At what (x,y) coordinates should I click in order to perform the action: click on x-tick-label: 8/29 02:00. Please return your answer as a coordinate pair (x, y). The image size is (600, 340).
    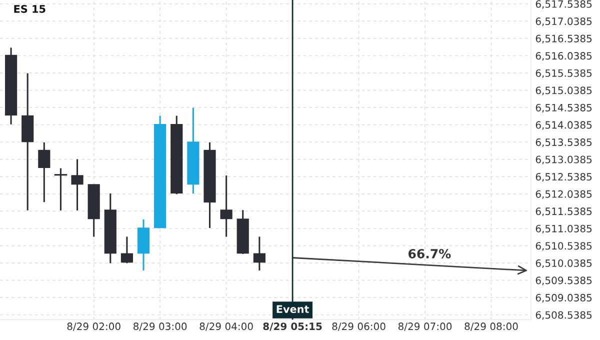
    Looking at the image, I should click on (93, 326).